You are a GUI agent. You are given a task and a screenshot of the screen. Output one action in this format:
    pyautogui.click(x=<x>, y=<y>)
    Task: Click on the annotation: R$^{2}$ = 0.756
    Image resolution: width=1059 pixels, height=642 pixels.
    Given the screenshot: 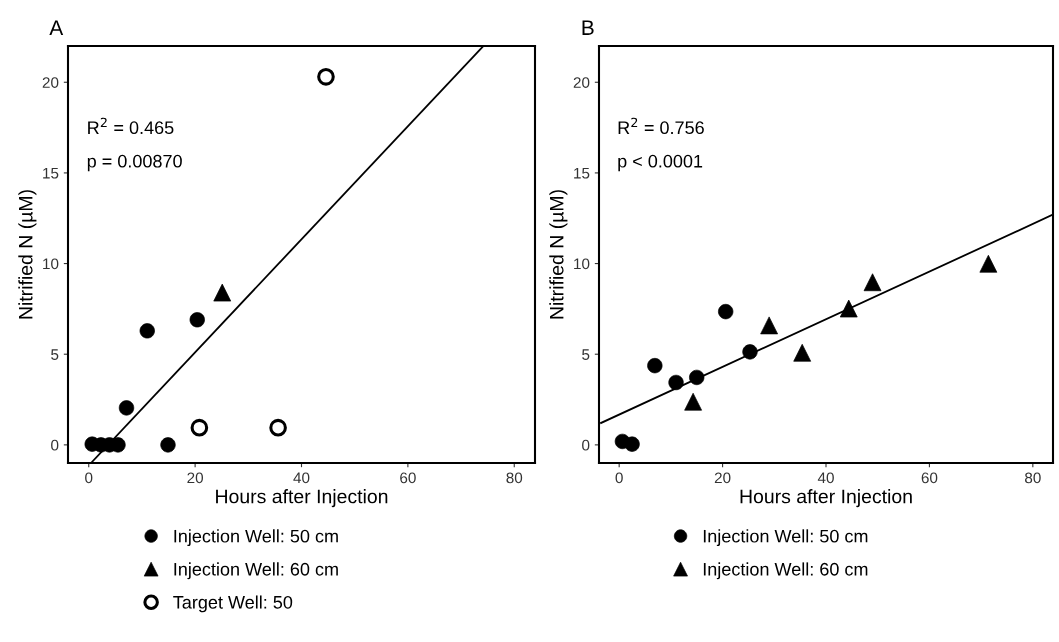 What is the action you would take?
    pyautogui.click(x=661, y=126)
    